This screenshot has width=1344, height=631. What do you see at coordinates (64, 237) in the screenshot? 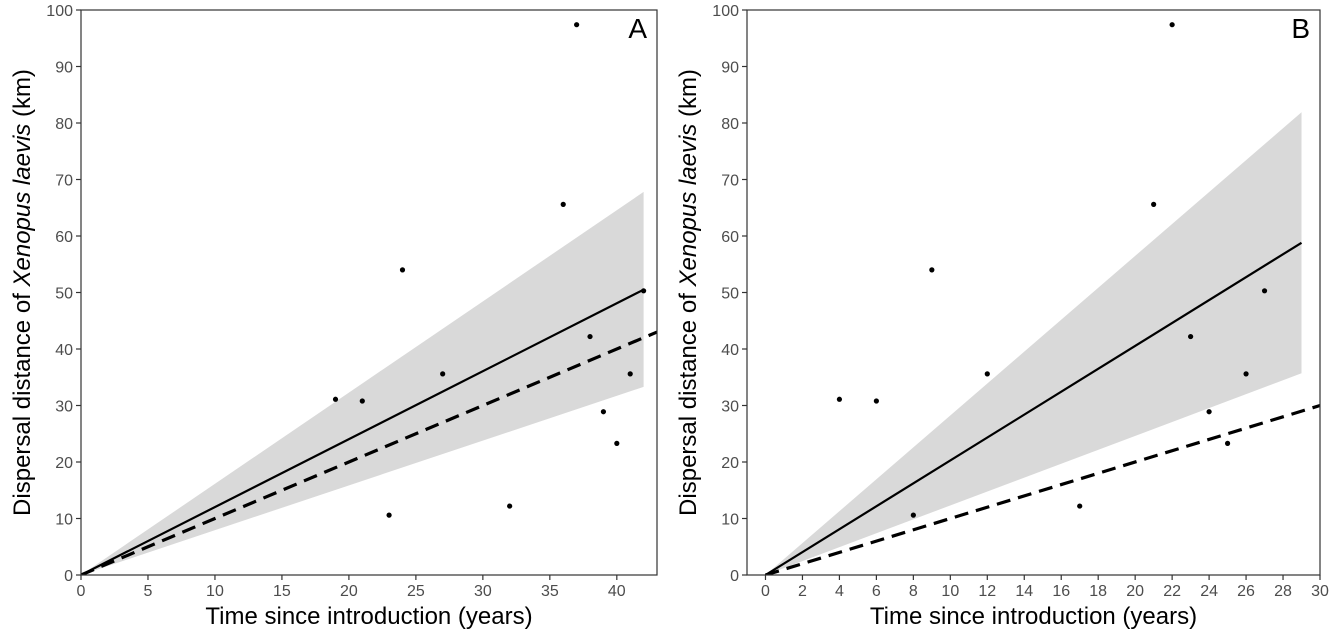
I see `chart-a-y-tick-label-6: 60` at bounding box center [64, 237].